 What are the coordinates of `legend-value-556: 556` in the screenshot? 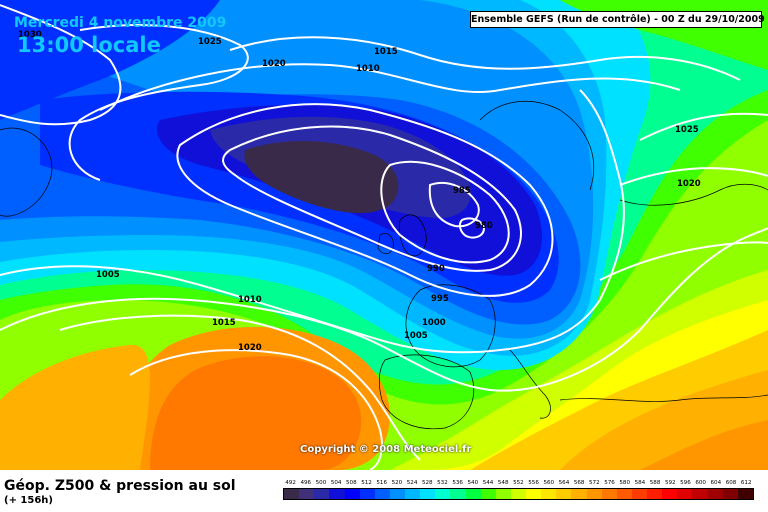 It's located at (533, 483).